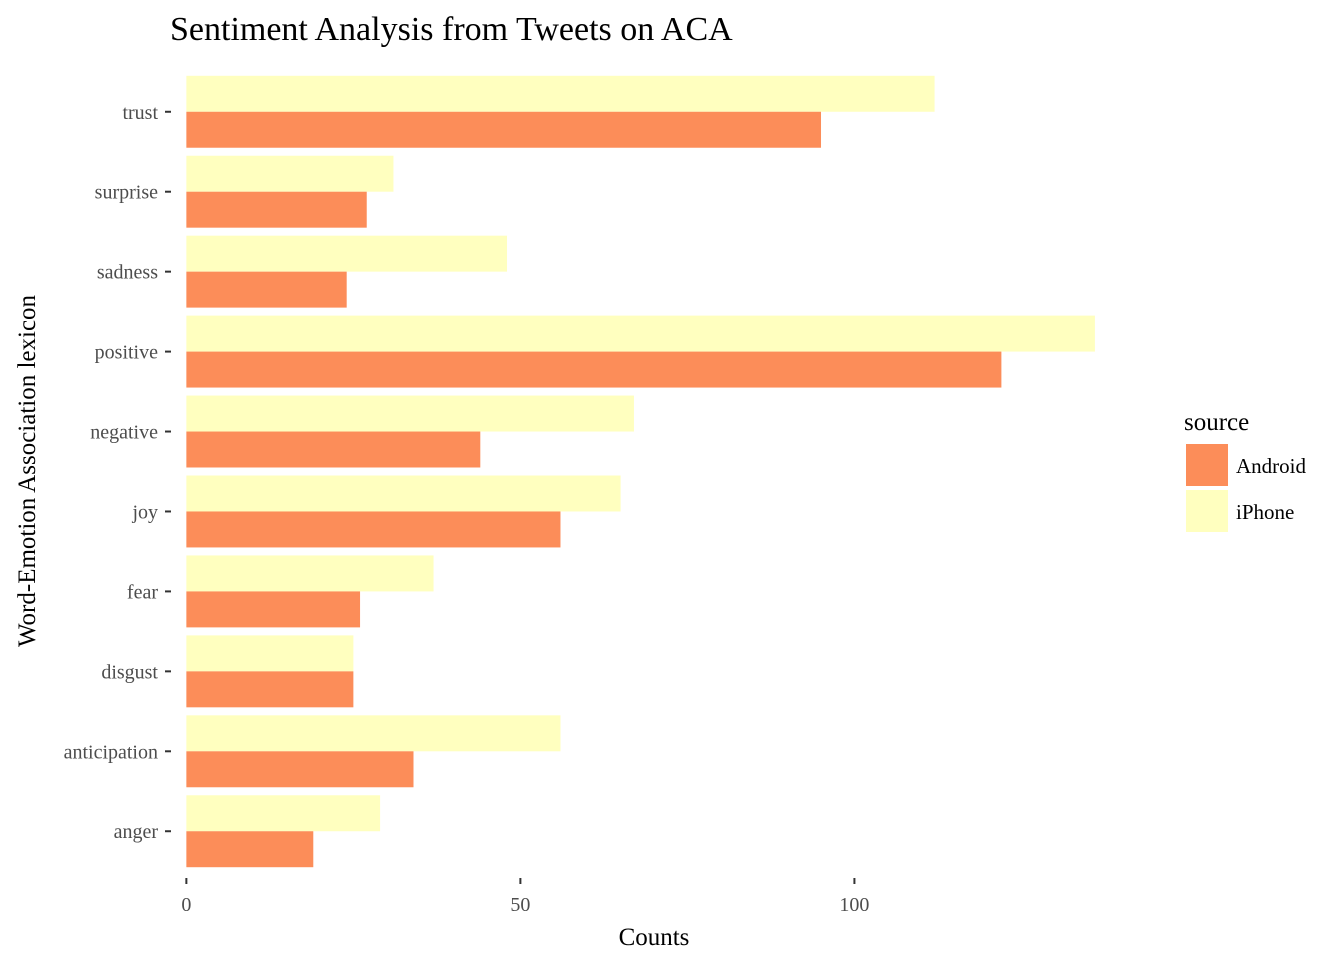 Image resolution: width=1344 pixels, height=960 pixels. Describe the element at coordinates (129, 672) in the screenshot. I see `y-tick-label-disgust: disgust` at that location.